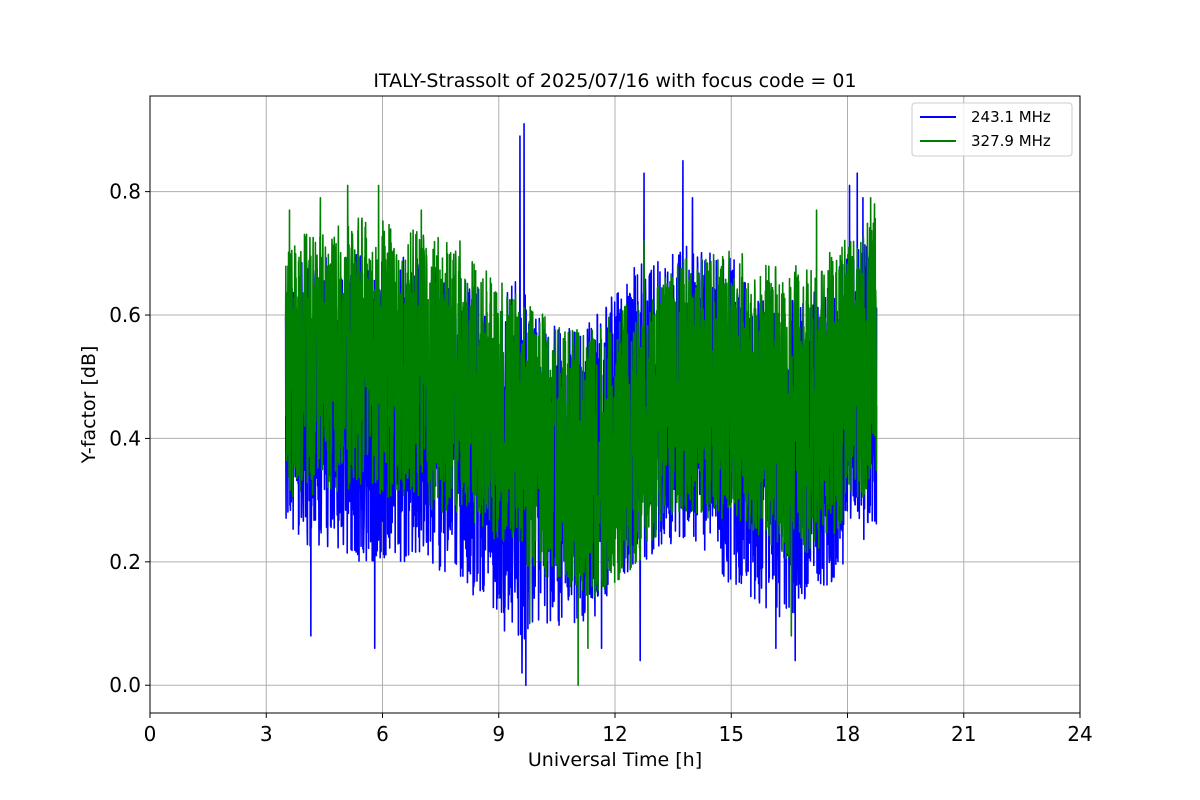 This screenshot has height=800, width=1200. Describe the element at coordinates (1011, 141) in the screenshot. I see `legend-label-327-9: 327.9 MHz` at that location.